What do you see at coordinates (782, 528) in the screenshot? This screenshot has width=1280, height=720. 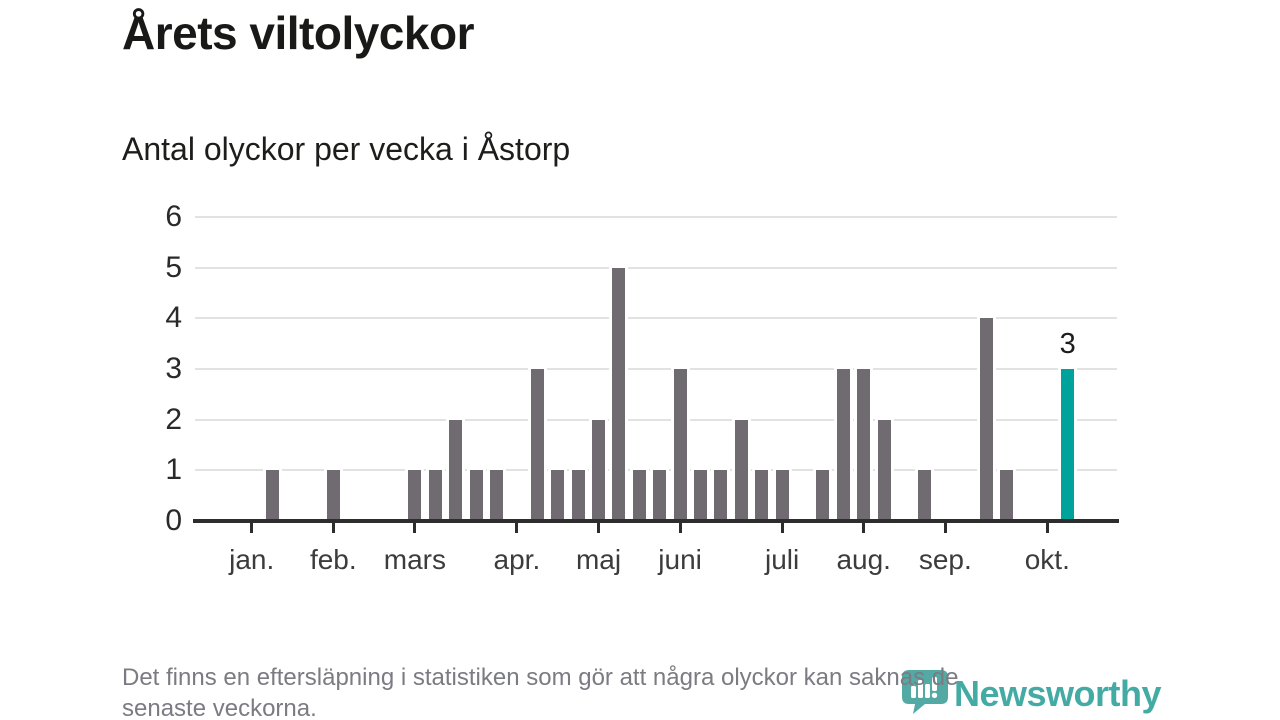 I see `x-axis-tick-juli` at bounding box center [782, 528].